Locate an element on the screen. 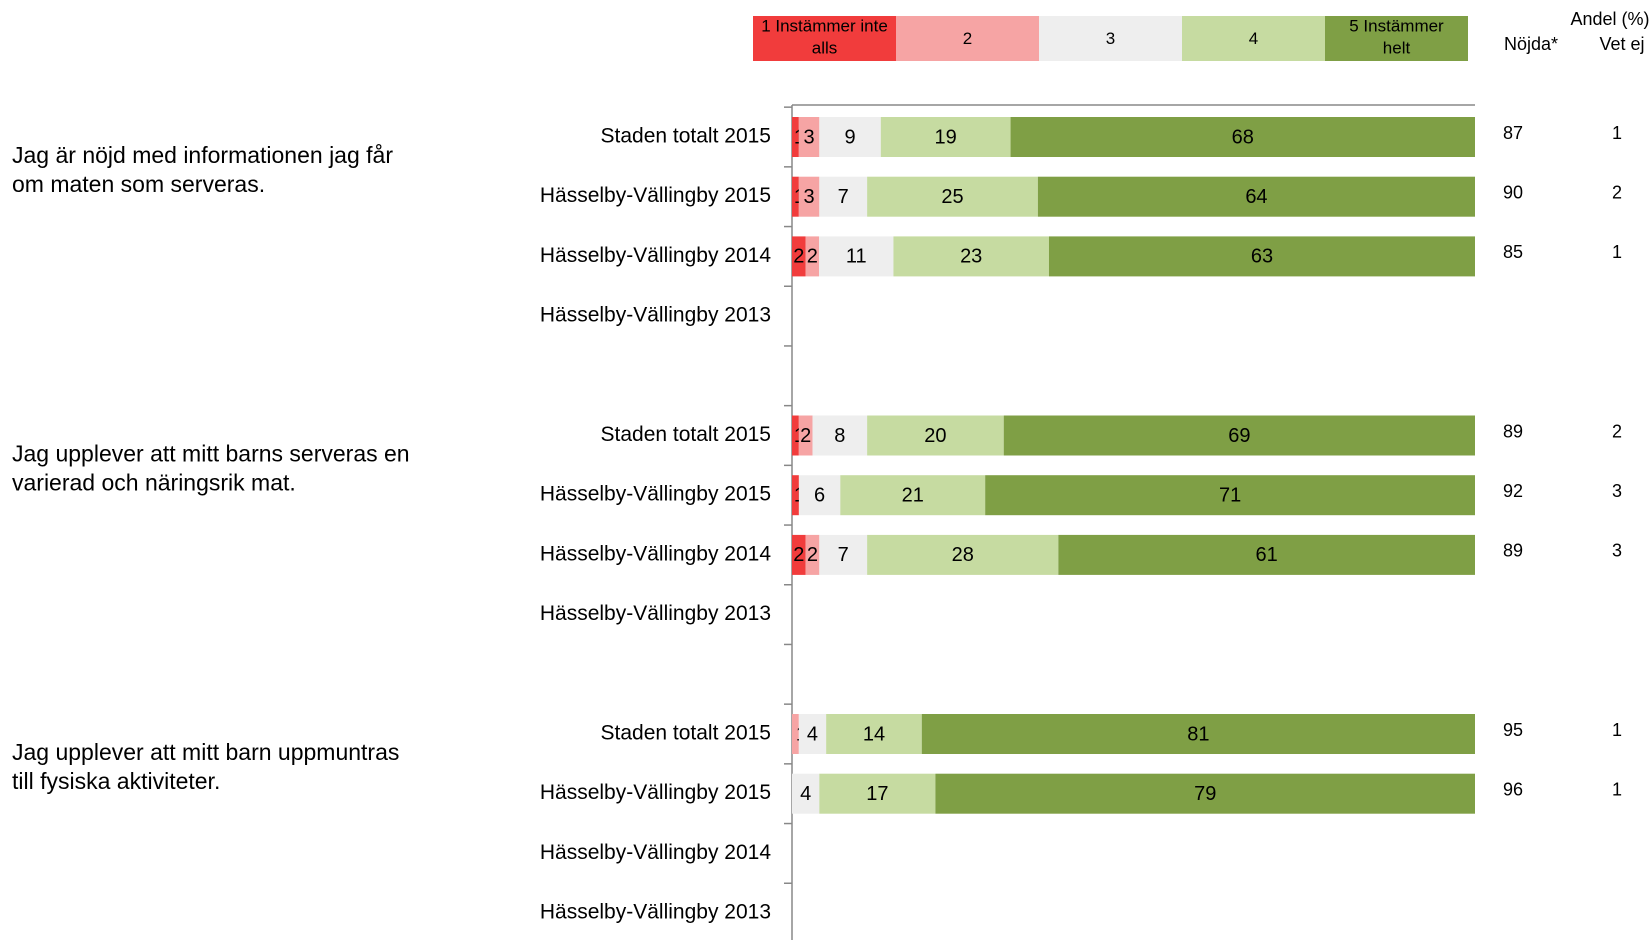 The image size is (1650, 940). legend-label-1: 1 Instämmer inte is located at coordinates (824, 25).